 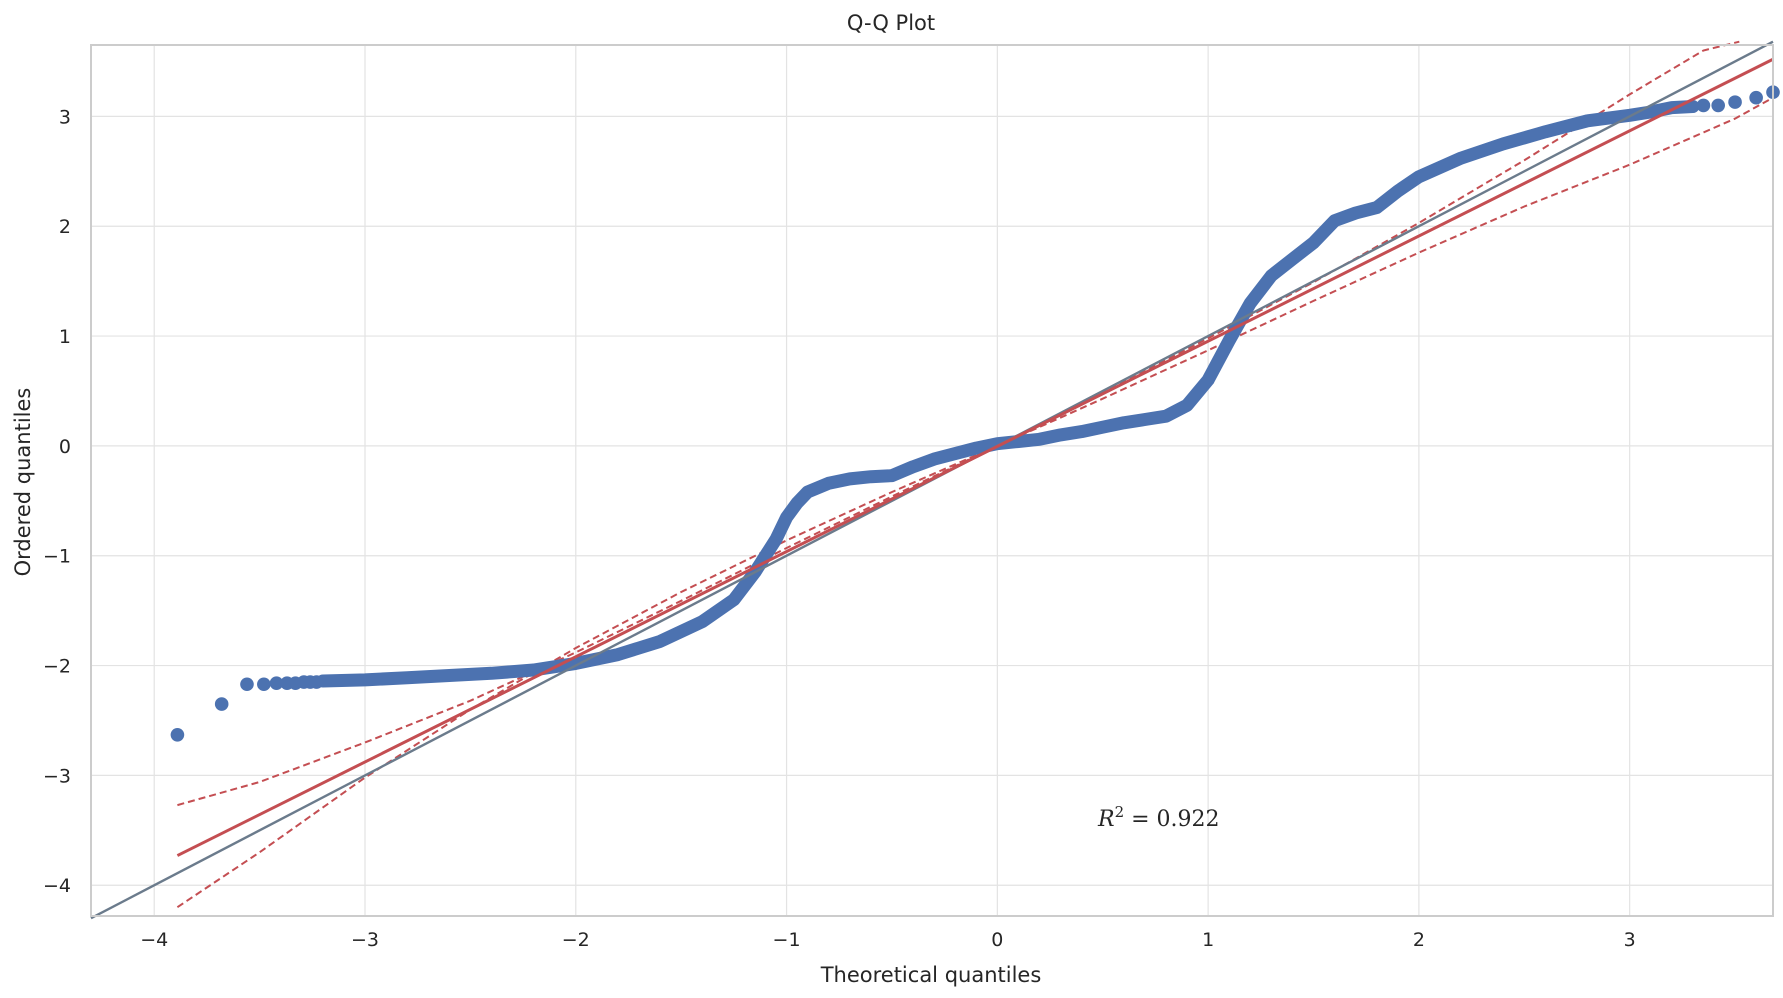 I want to click on x-tick-label: 2, so click(x=1419, y=940).